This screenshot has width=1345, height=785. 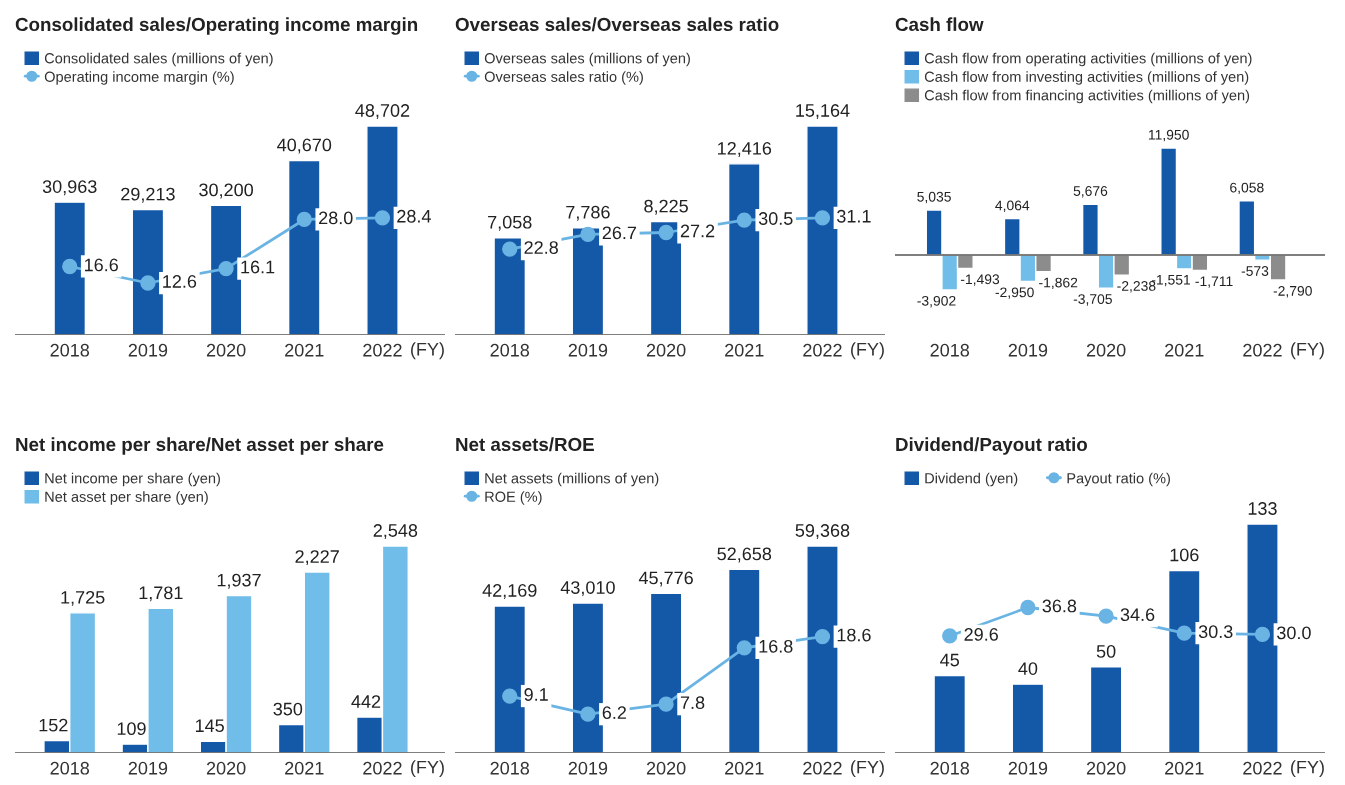 I want to click on legend-label: Net income per share (yen), so click(x=132, y=479).